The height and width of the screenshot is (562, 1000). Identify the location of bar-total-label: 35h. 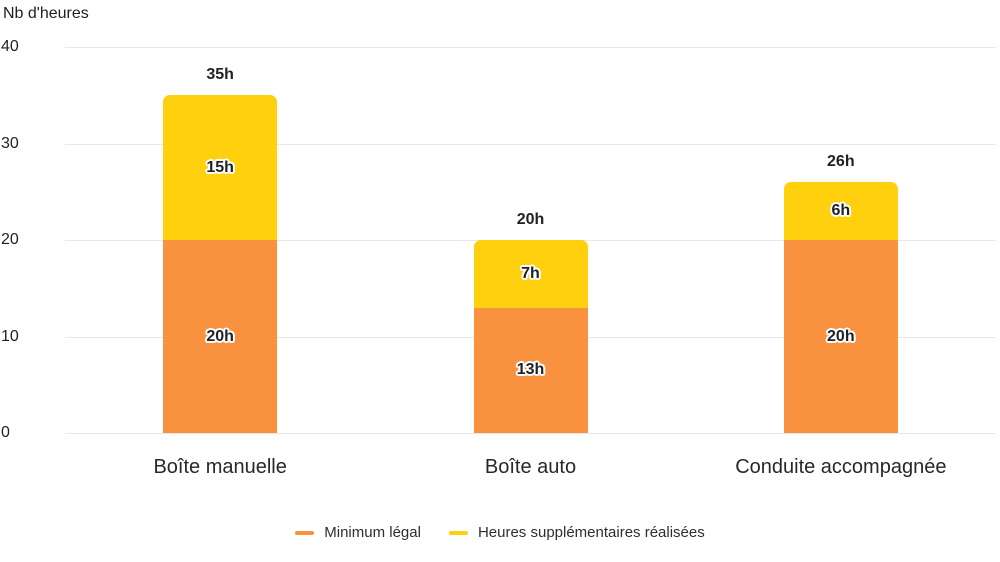
(220, 75).